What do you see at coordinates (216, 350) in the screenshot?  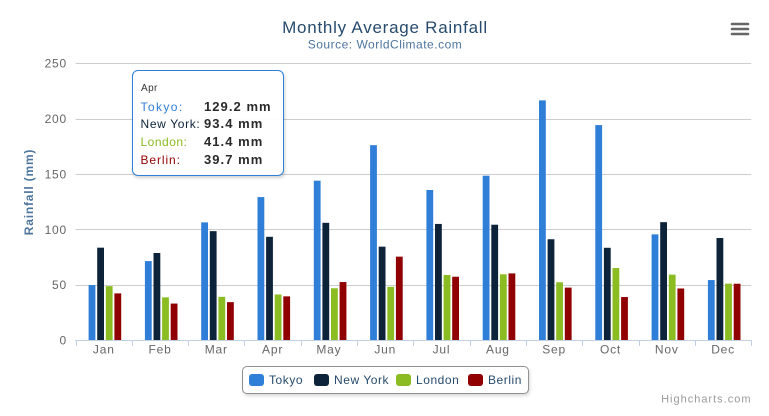 I see `svg-text: Mar` at bounding box center [216, 350].